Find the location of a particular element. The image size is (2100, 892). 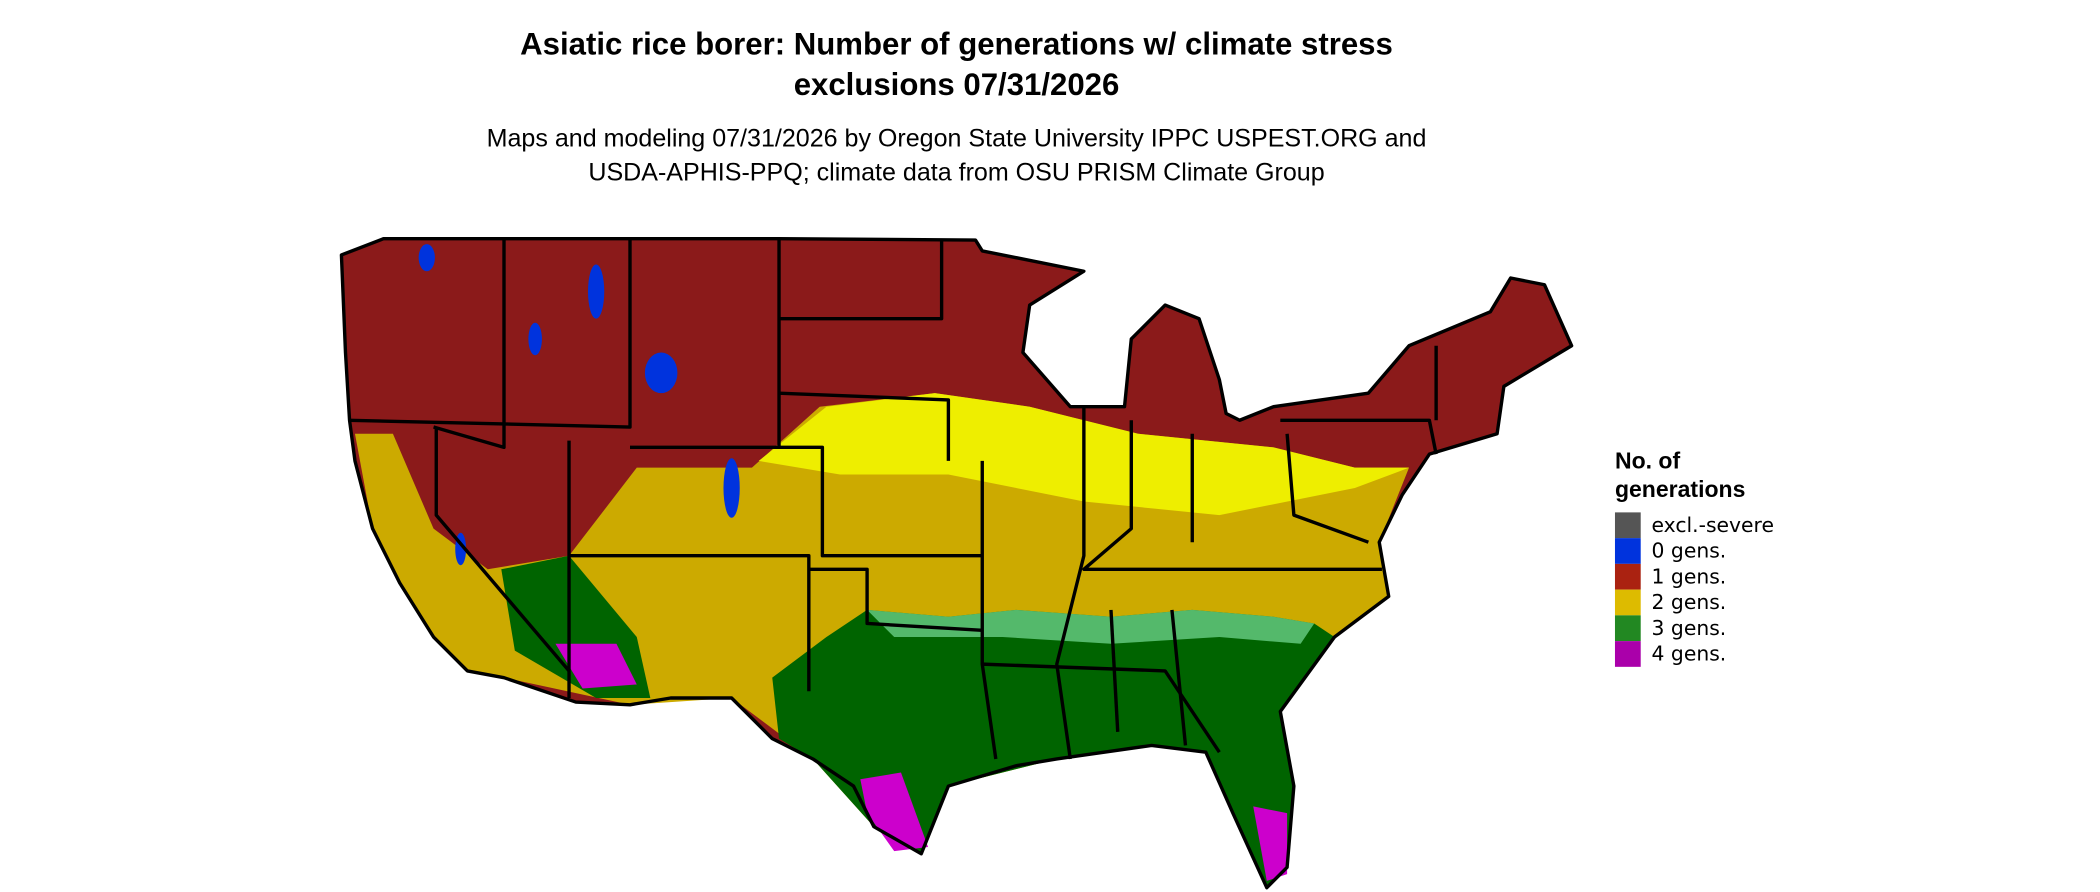

legend-label: 4 gens. is located at coordinates (1689, 654).